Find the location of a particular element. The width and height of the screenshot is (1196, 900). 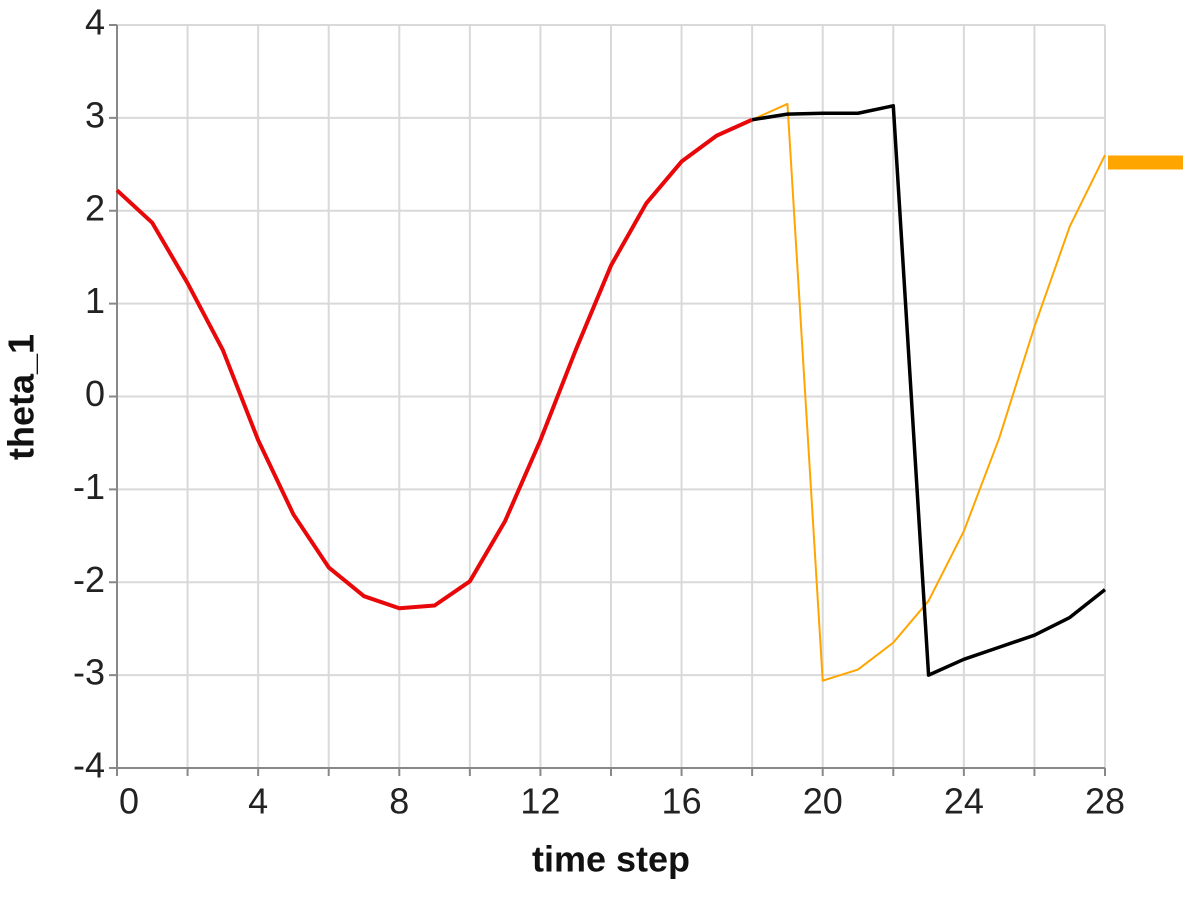

x-tick-label: 24 is located at coordinates (964, 801).